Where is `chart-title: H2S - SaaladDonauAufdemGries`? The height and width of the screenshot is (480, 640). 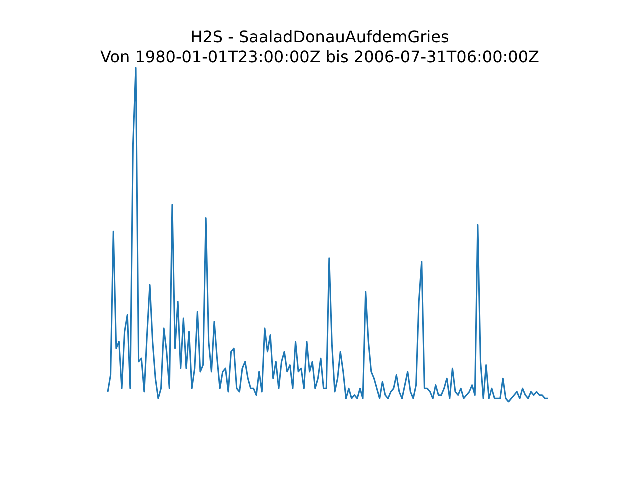
chart-title: H2S - SaaladDonauAufdemGries is located at coordinates (320, 37).